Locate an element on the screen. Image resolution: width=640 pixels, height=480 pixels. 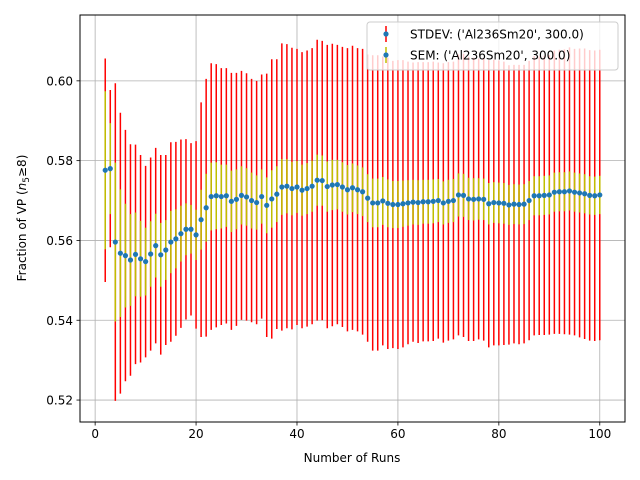
legend-box is located at coordinates (492, 46).